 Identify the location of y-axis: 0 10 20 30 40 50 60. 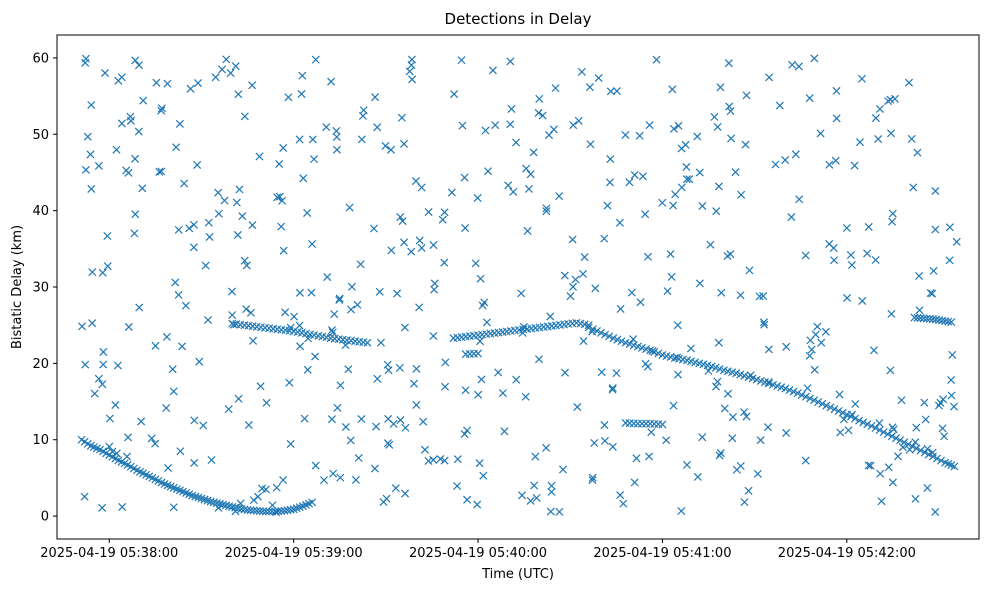
(44, 288).